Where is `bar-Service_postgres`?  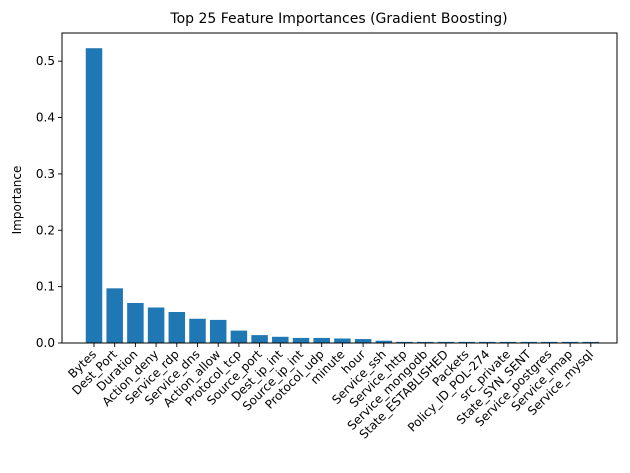
bar-Service_postgres is located at coordinates (549, 342).